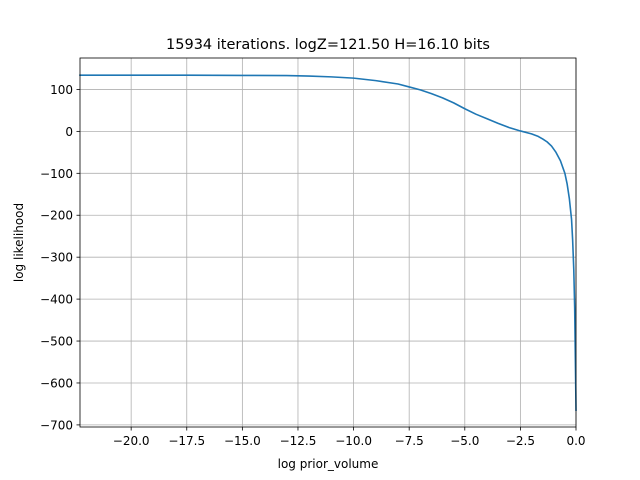  Describe the element at coordinates (56, 383) in the screenshot. I see `y-tick-label: −600` at that location.